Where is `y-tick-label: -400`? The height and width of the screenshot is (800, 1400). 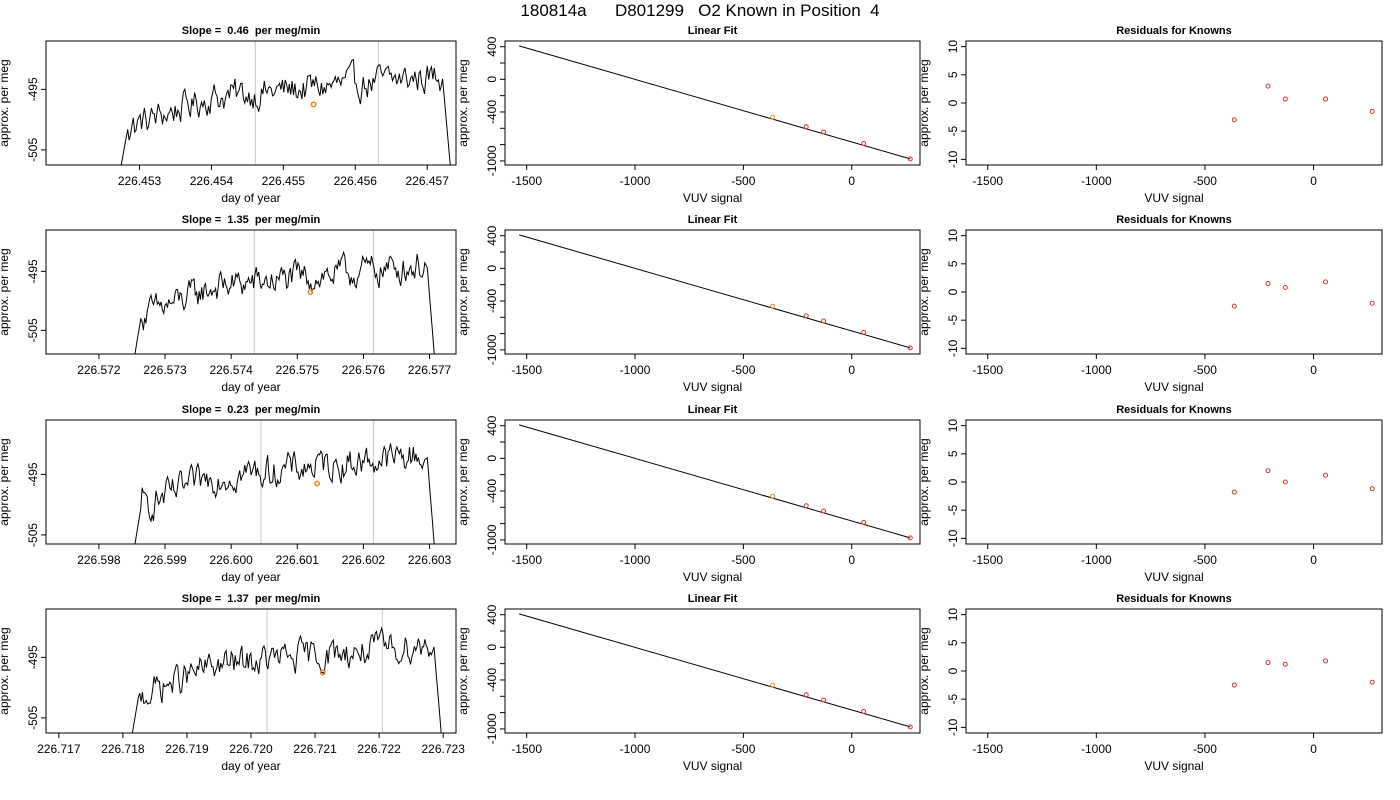 y-tick-label: -400 is located at coordinates (492, 680).